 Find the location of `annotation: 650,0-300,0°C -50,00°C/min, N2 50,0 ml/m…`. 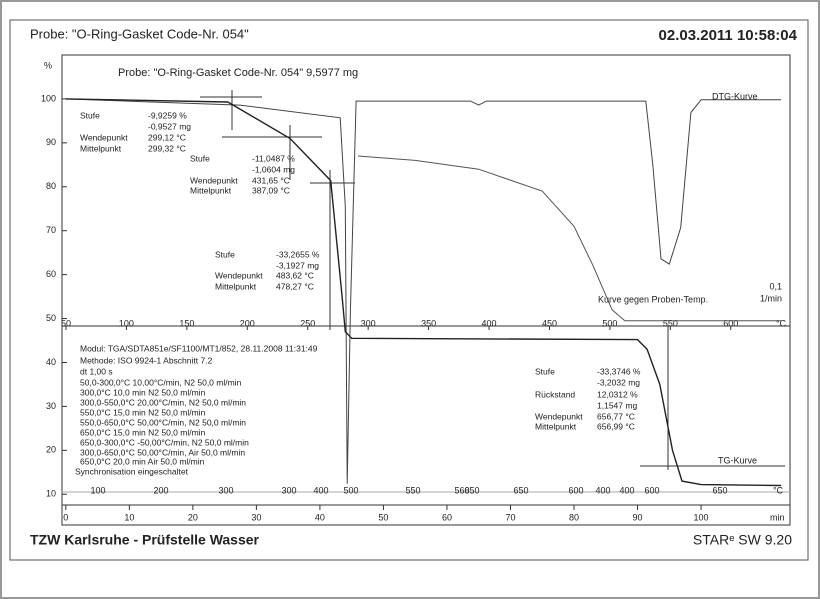

annotation: 650,0-300,0°C -50,00°C/min, N2 50,0 ml/m… is located at coordinates (164, 442).